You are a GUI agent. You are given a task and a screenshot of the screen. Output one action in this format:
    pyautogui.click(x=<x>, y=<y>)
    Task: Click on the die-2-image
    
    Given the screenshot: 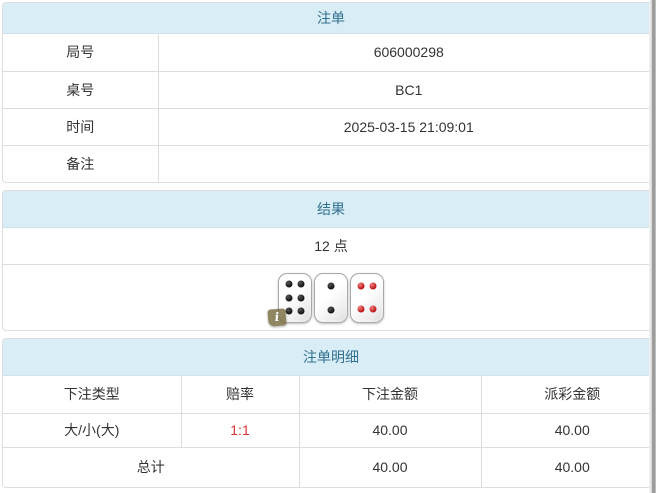 What is the action you would take?
    pyautogui.click(x=331, y=297)
    